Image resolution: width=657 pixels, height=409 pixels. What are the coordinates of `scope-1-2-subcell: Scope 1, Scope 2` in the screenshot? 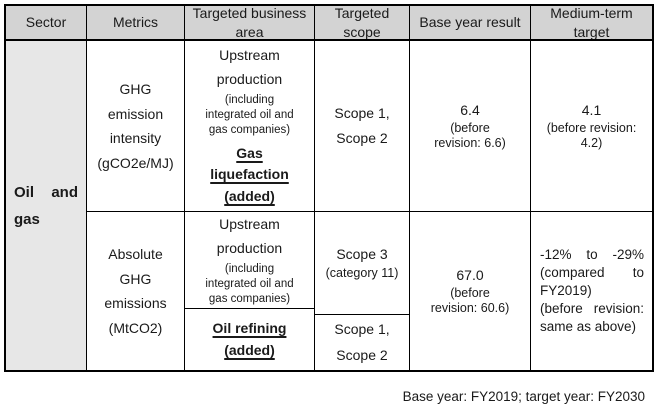 It's located at (362, 342).